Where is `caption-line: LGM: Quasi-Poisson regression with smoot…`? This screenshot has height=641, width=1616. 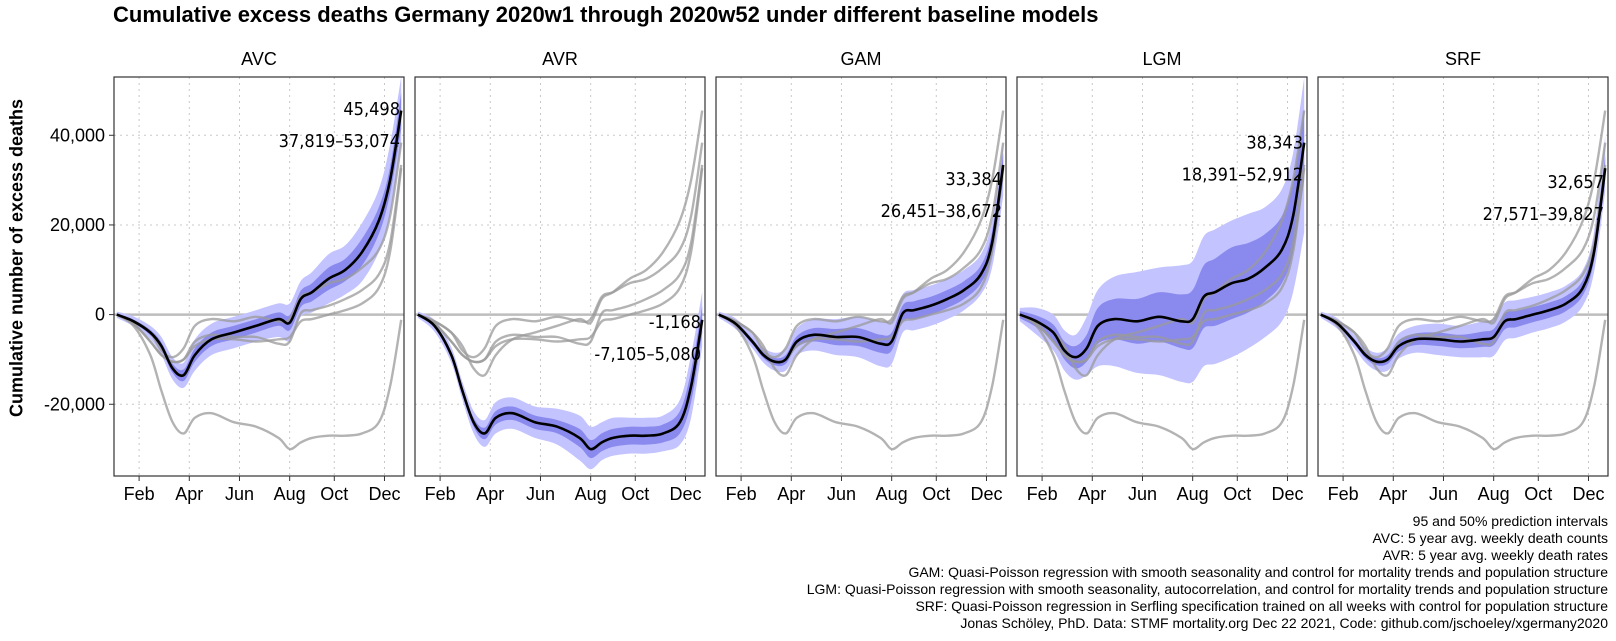 caption-line: LGM: Quasi-Poisson regression with smoot… is located at coordinates (1207, 589).